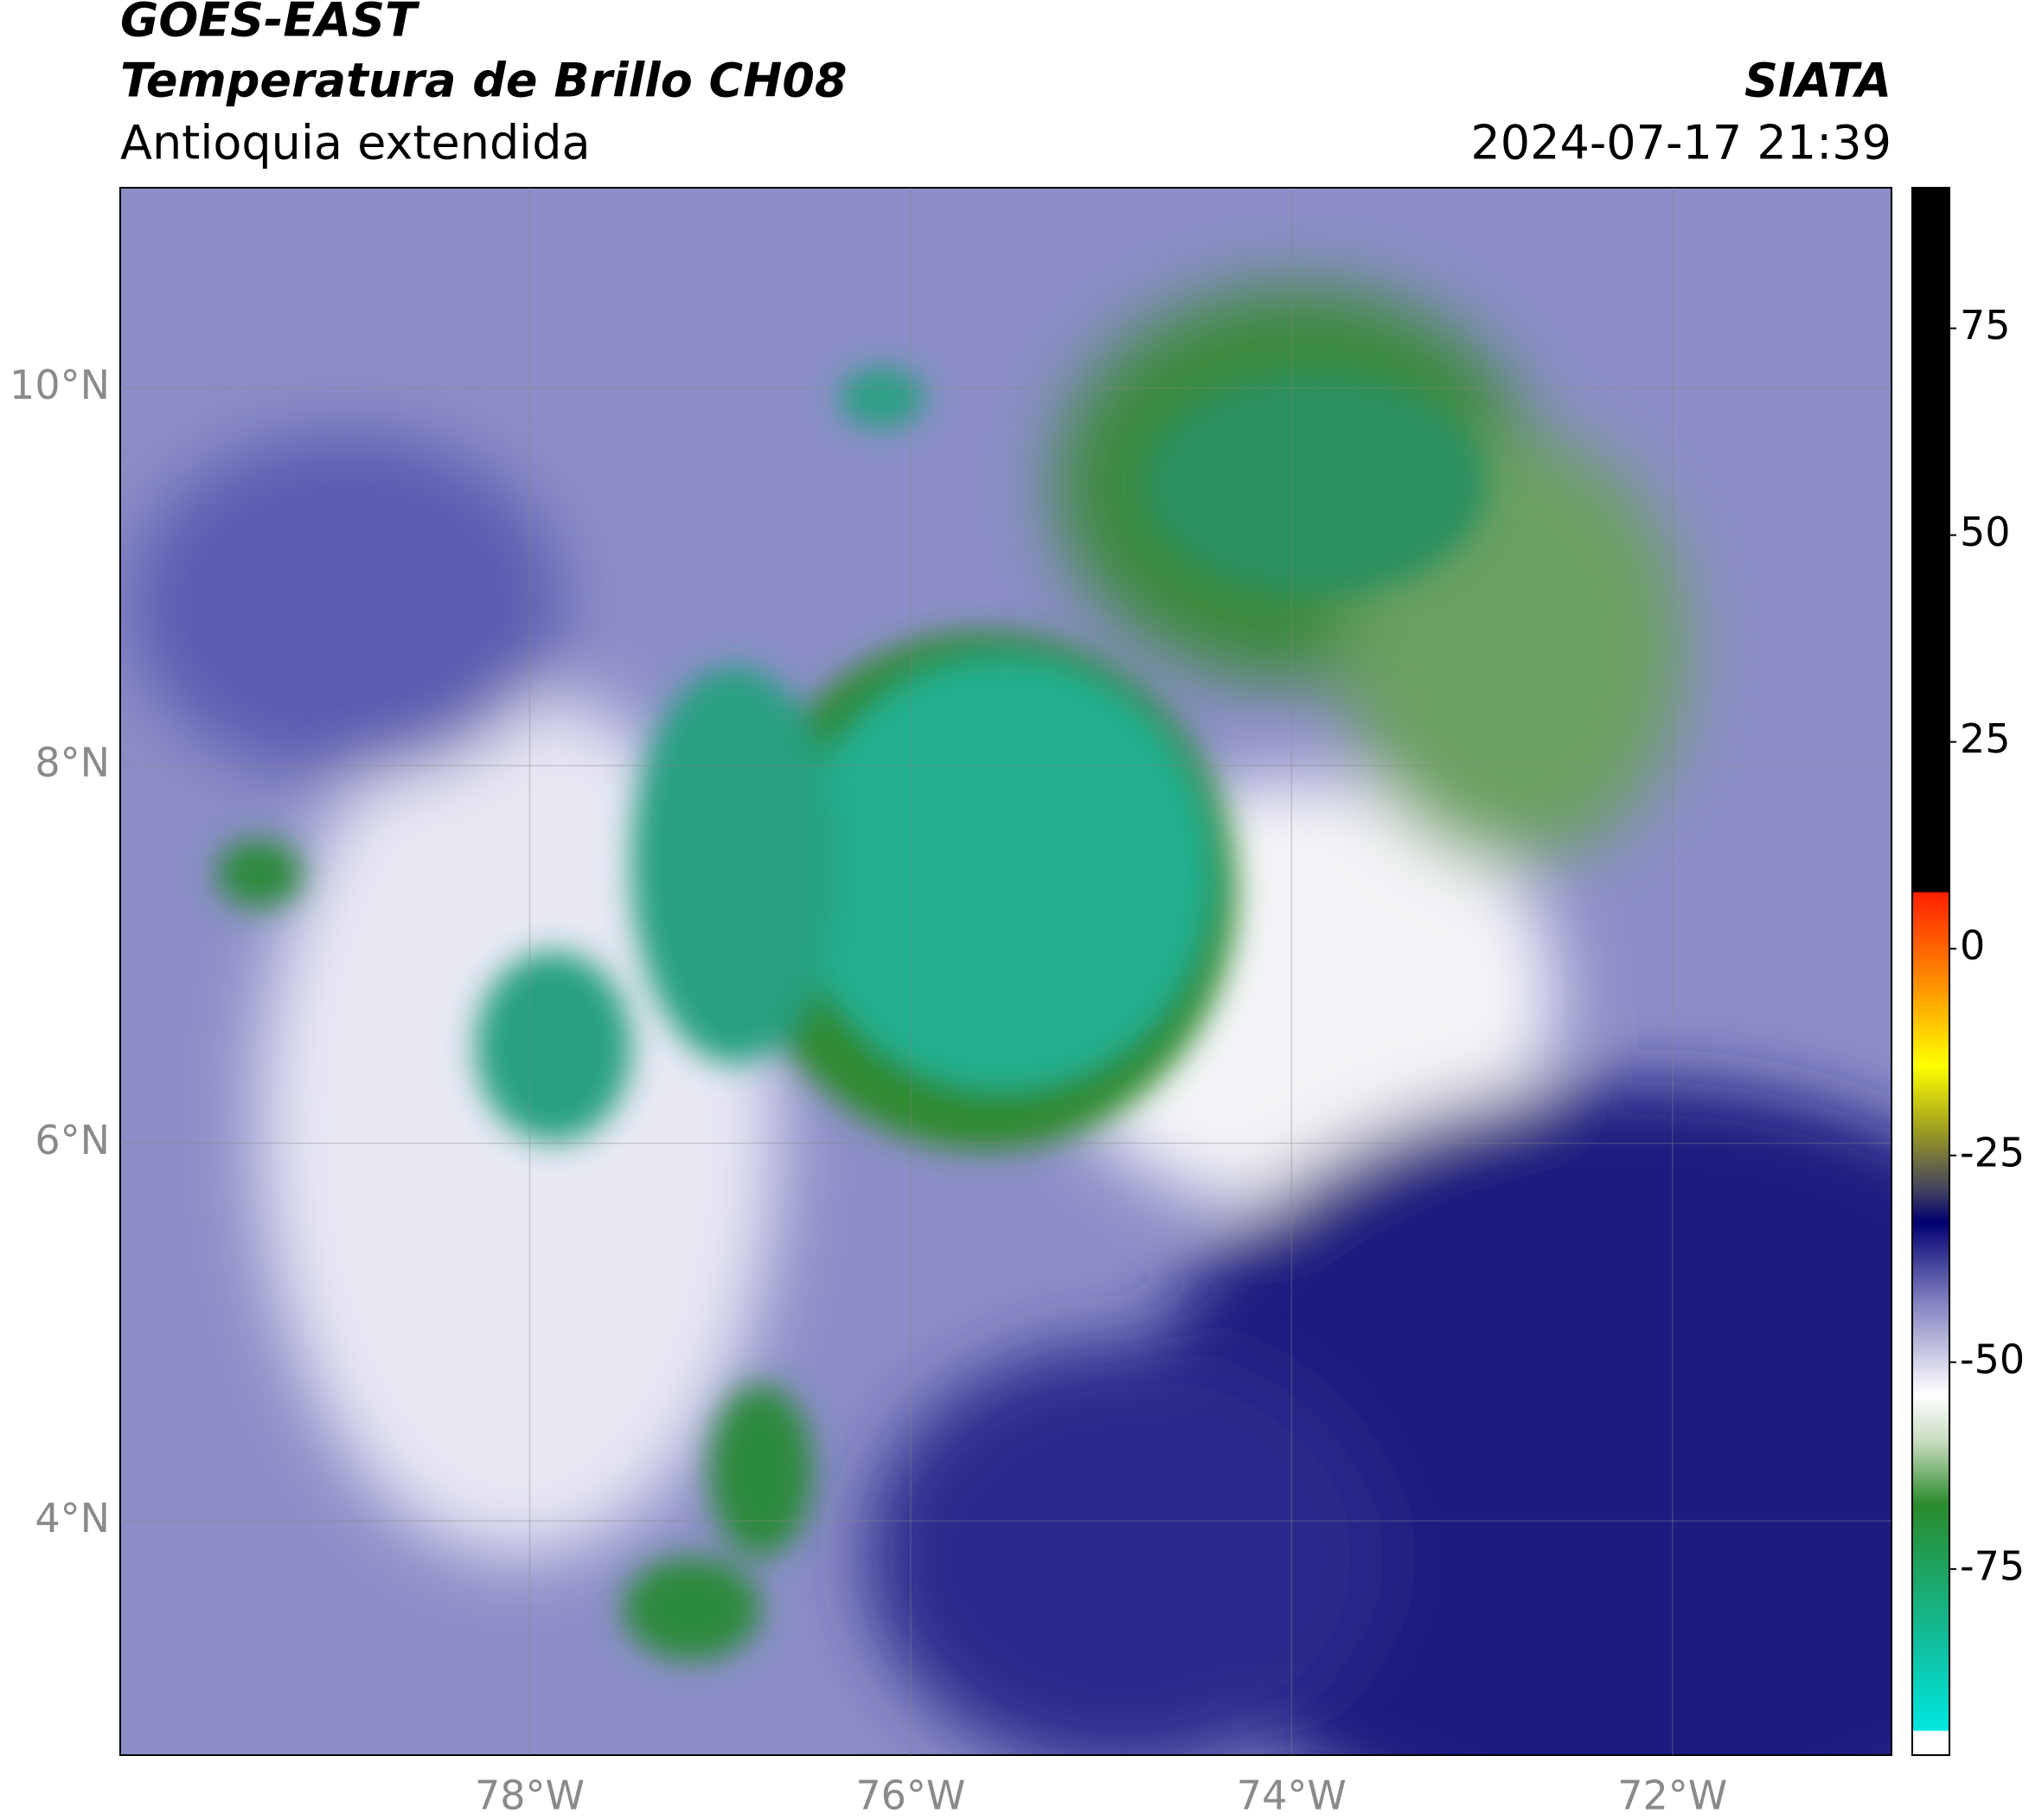 Image resolution: width=2029 pixels, height=1820 pixels. What do you see at coordinates (1672, 1794) in the screenshot?
I see `x-tick-label: 72°W` at bounding box center [1672, 1794].